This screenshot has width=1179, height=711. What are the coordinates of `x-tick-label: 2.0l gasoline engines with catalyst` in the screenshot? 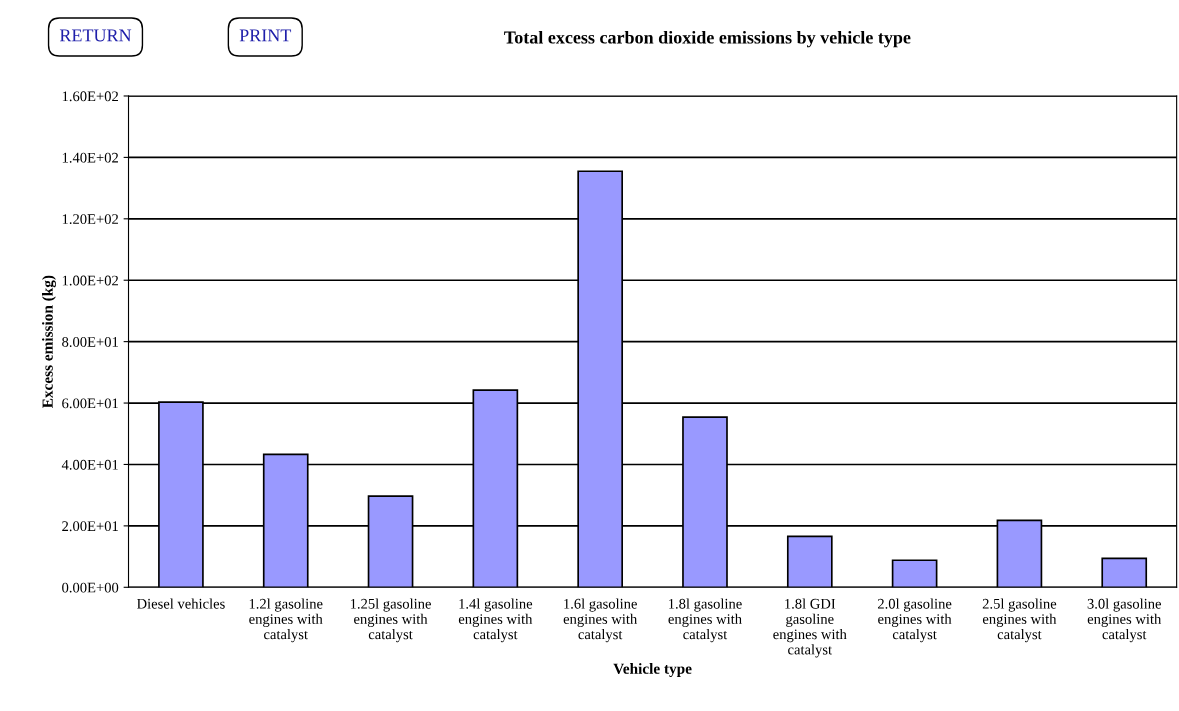 It's located at (914, 620).